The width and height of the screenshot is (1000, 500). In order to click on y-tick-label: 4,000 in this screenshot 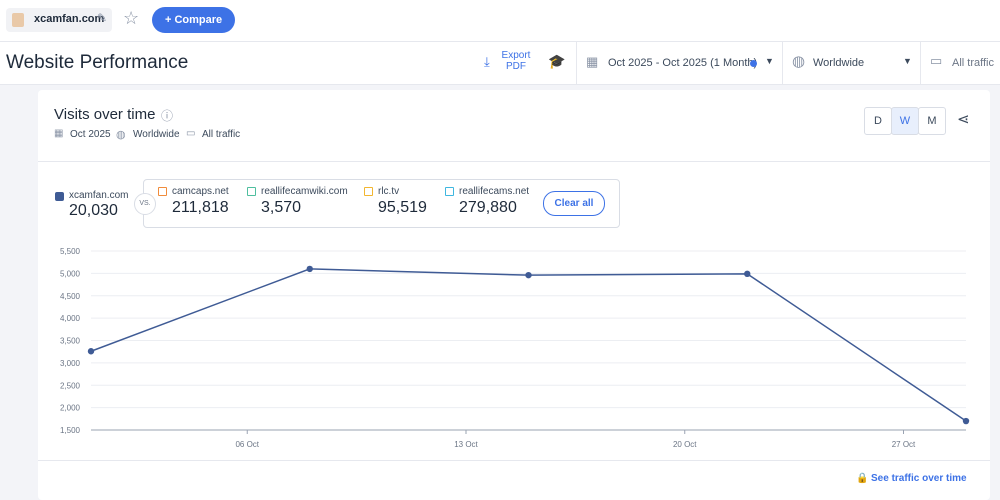, I will do `click(70, 318)`.